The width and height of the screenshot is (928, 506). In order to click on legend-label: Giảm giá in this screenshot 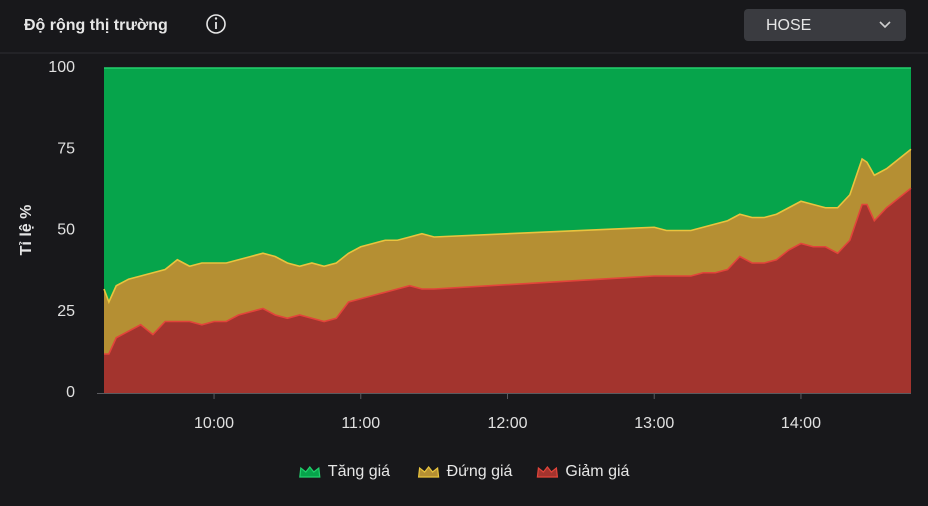, I will do `click(597, 471)`.